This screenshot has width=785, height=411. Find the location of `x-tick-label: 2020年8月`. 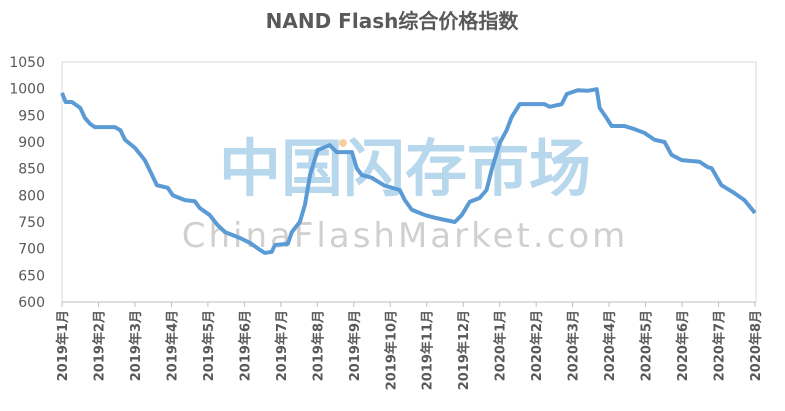

x-tick-label: 2020年8月 is located at coordinates (756, 345).